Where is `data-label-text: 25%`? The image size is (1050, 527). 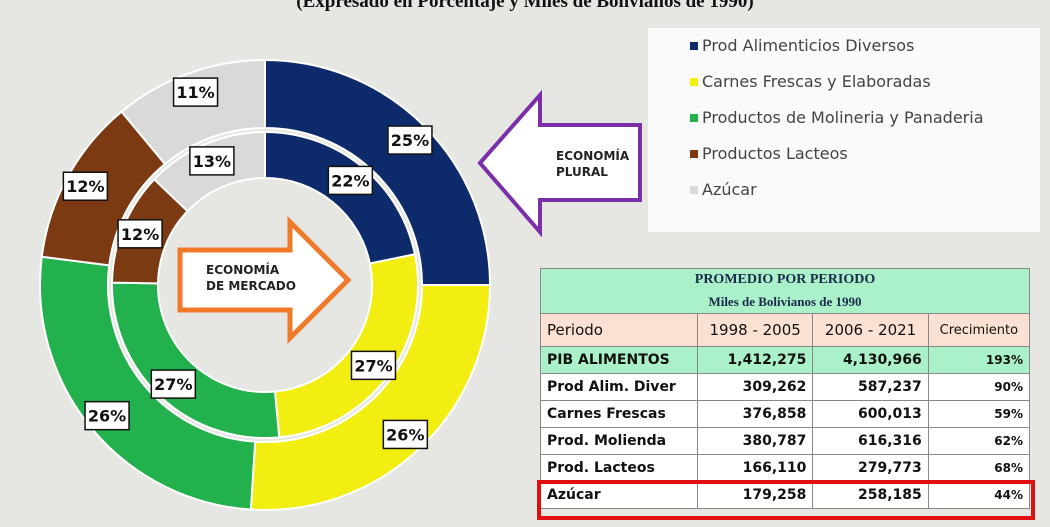 data-label-text: 25% is located at coordinates (410, 140).